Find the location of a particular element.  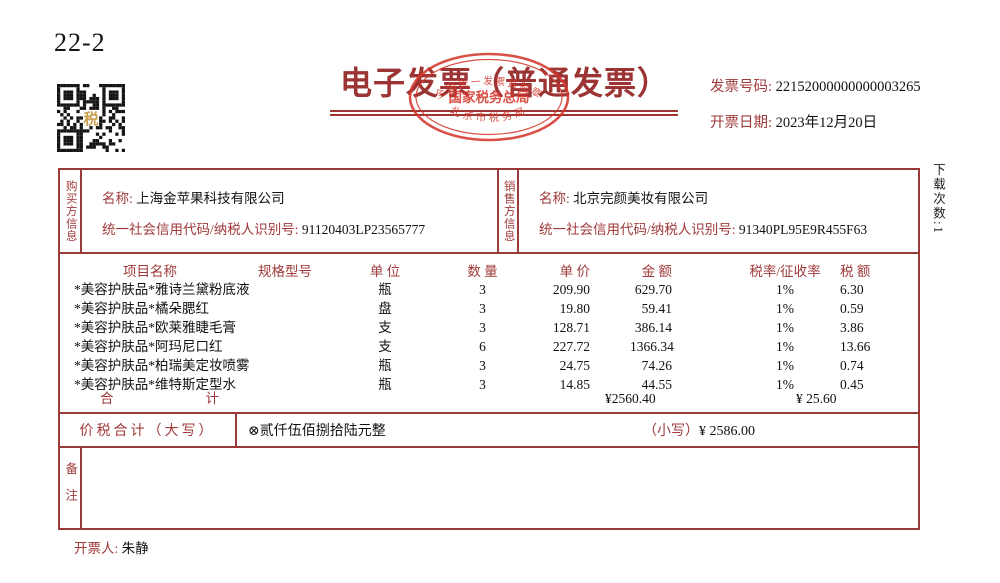

svg-text: 北京市税务局 is located at coordinates (488, 115).